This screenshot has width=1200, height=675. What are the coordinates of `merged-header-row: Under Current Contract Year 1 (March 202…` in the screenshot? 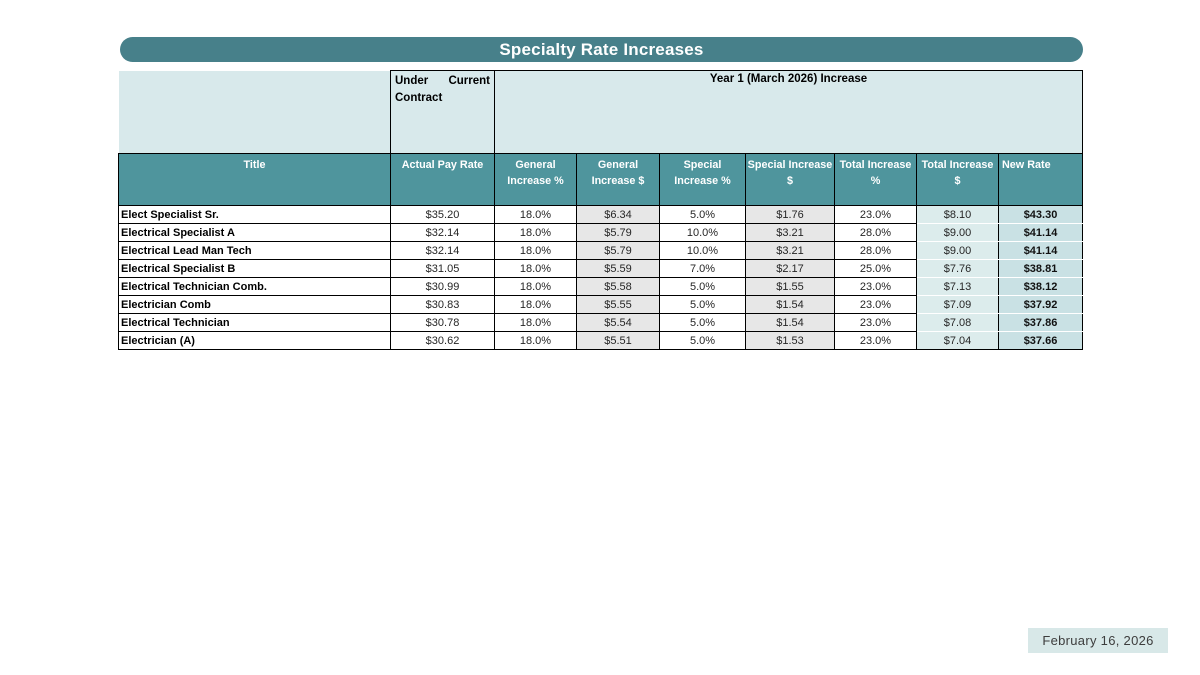 It's located at (601, 112).